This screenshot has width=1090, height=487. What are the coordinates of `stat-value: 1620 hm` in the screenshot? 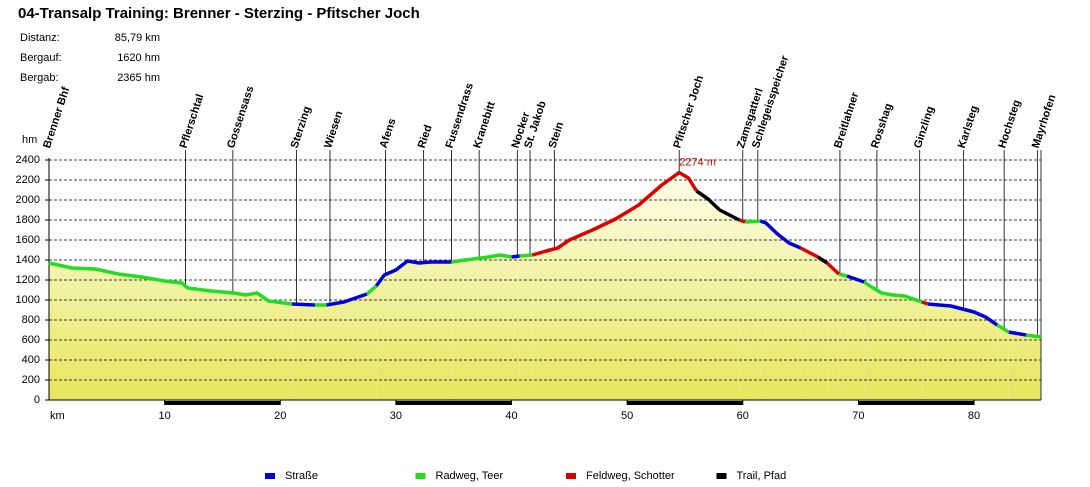 It's located at (138, 58).